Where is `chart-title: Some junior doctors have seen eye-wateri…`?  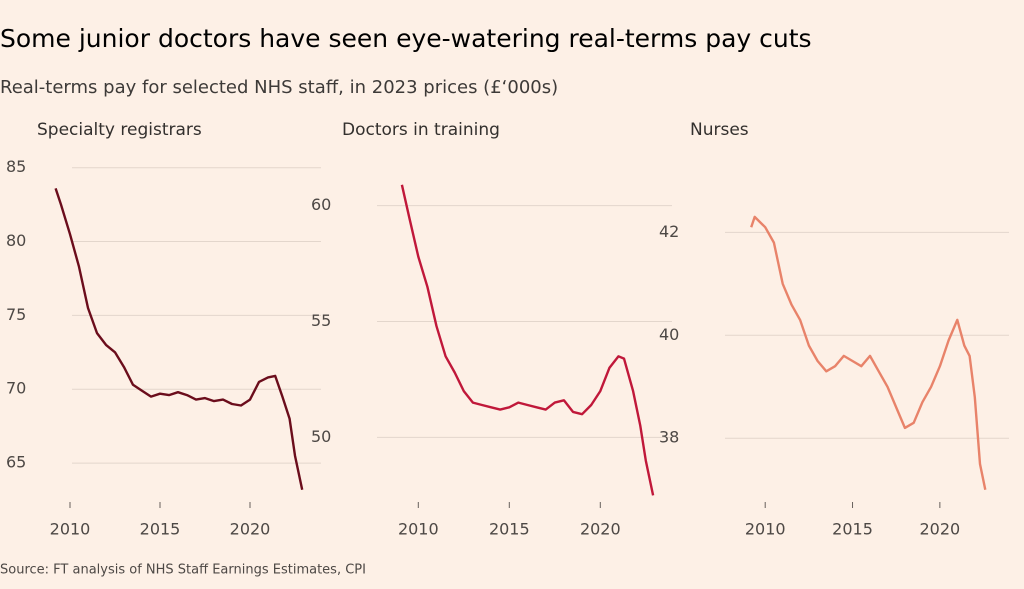
chart-title: Some junior doctors have seen eye-wateri… is located at coordinates (406, 38).